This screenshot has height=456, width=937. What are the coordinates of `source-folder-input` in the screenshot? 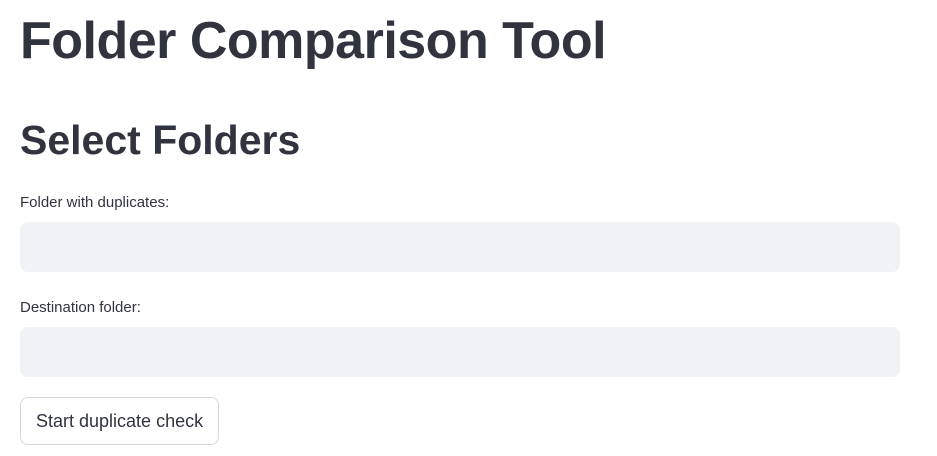 It's located at (460, 247).